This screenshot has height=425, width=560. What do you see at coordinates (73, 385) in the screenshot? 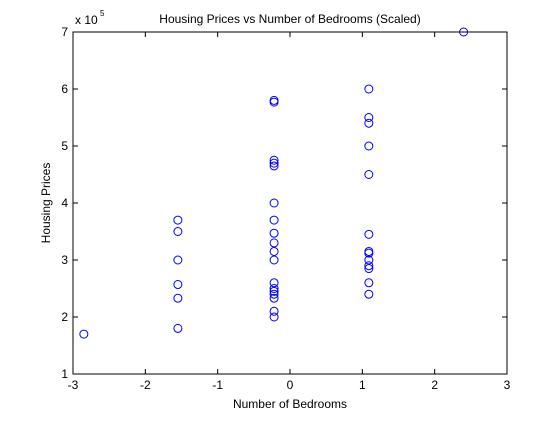
I see `x-tick-label: -3` at bounding box center [73, 385].